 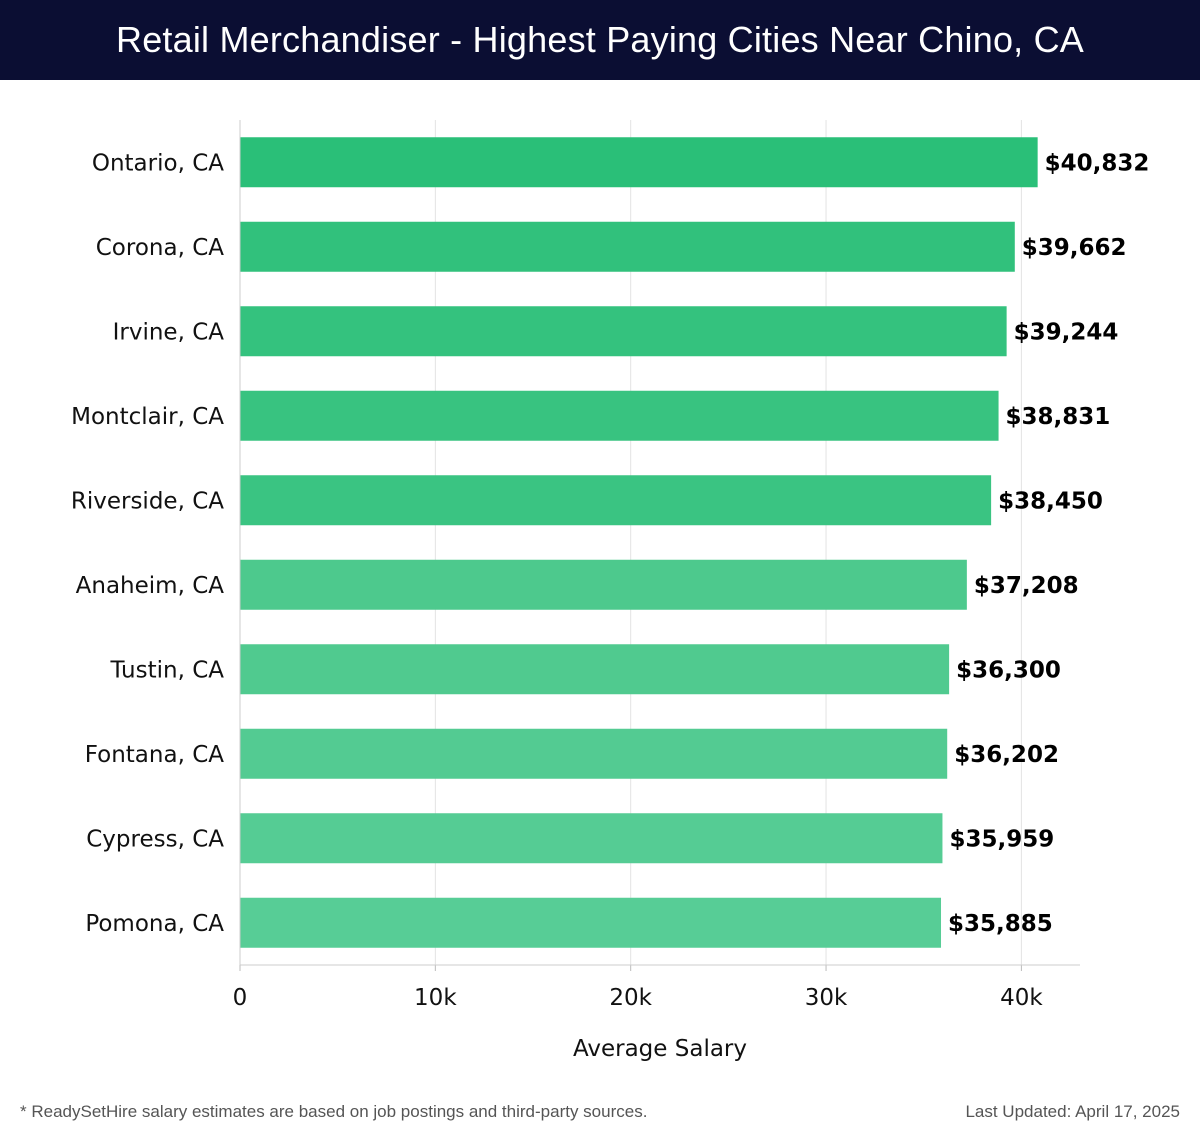 What do you see at coordinates (826, 998) in the screenshot?
I see `x-tick-label: 30k` at bounding box center [826, 998].